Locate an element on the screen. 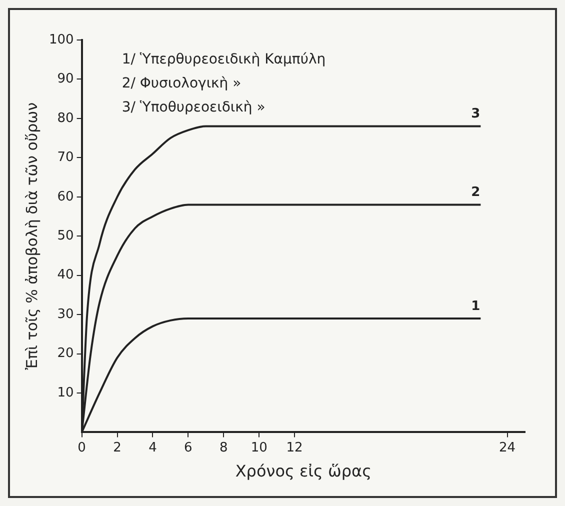 This screenshot has height=506, width=565. x-axis-title: Χρόνος εἰς ὥρας is located at coordinates (303, 471).